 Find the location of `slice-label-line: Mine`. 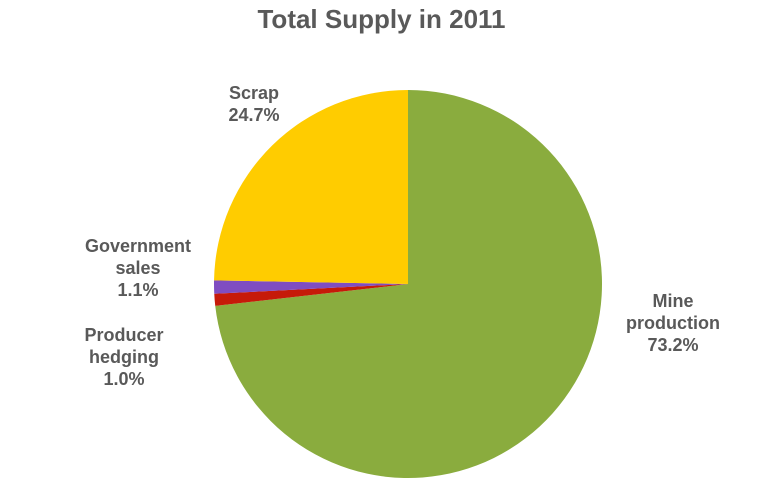

slice-label-line: Mine is located at coordinates (673, 301).